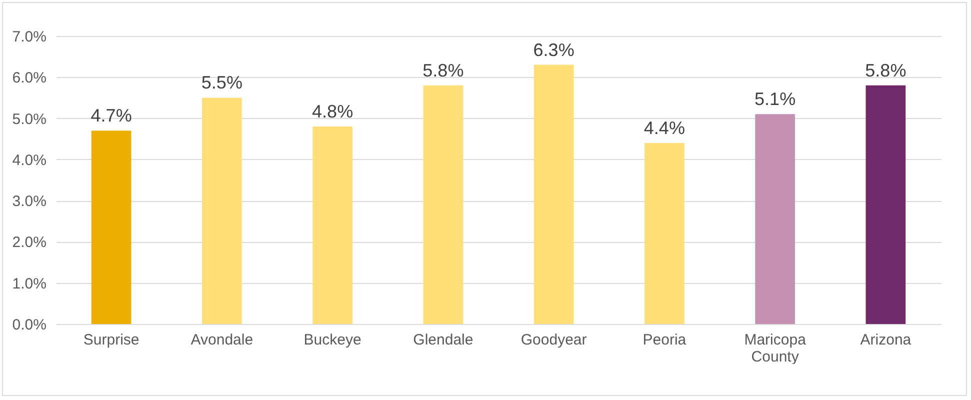 Image resolution: width=971 pixels, height=400 pixels. What do you see at coordinates (553, 50) in the screenshot?
I see `data-label: 6.3%` at bounding box center [553, 50].